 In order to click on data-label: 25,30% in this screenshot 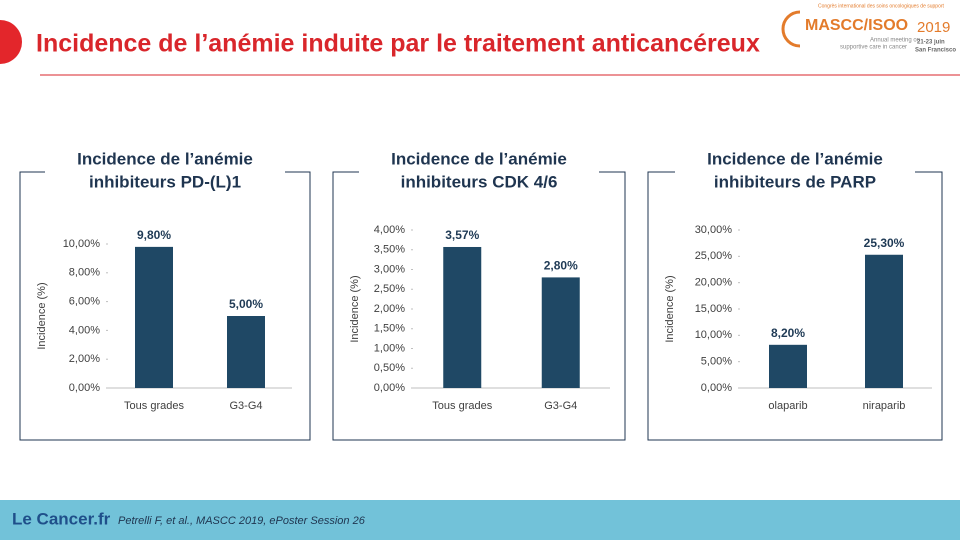, I will do `click(884, 243)`.